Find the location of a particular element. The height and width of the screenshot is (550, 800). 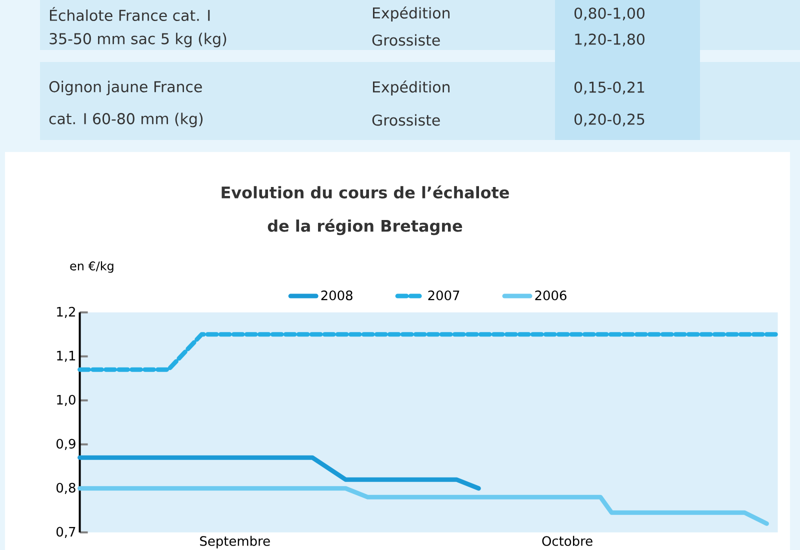

chart-subtitle: de la région Bretagne is located at coordinates (365, 227).